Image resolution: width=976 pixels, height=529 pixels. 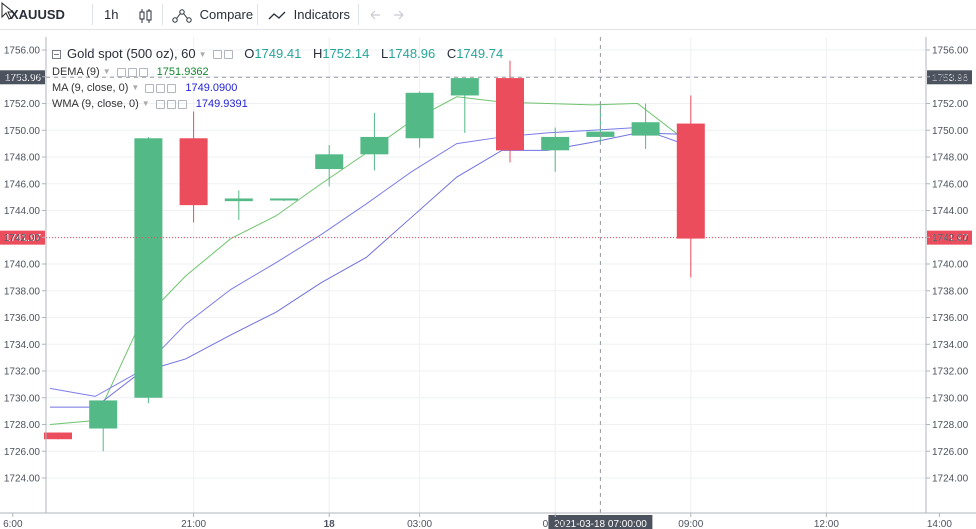 I want to click on y-tick-label-right: 1748.00, so click(x=950, y=158).